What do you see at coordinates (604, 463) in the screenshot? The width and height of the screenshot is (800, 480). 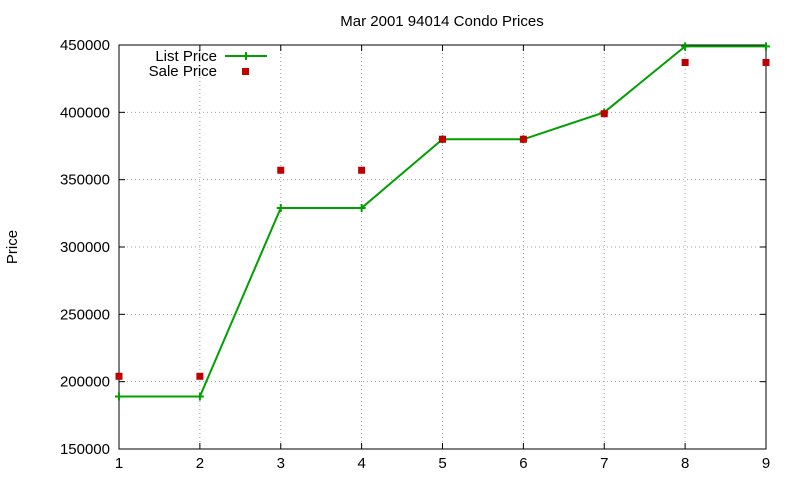 I see `x-tick-label: 7` at bounding box center [604, 463].